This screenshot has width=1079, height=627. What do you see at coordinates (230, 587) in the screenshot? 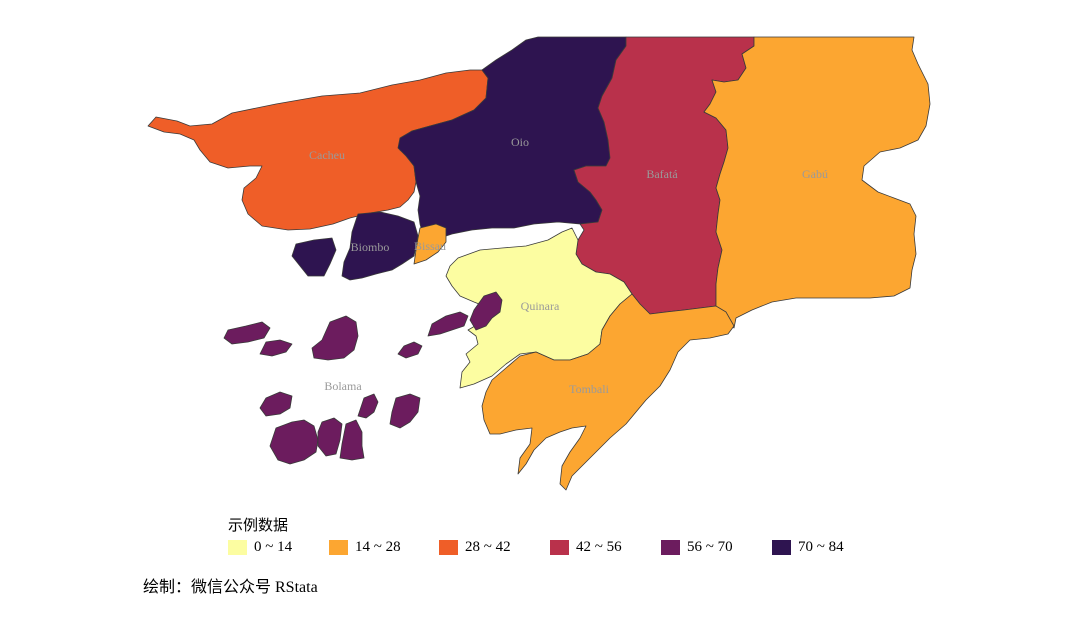
I see `caption: 绘制：微信公众号 RStata` at bounding box center [230, 587].